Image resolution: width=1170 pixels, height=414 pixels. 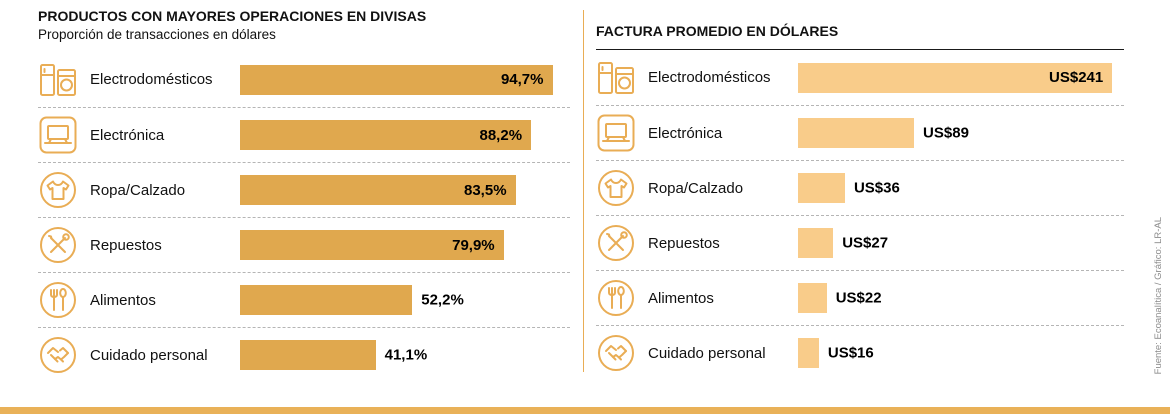 What do you see at coordinates (522, 79) in the screenshot?
I see `bar-value: 94,7%` at bounding box center [522, 79].